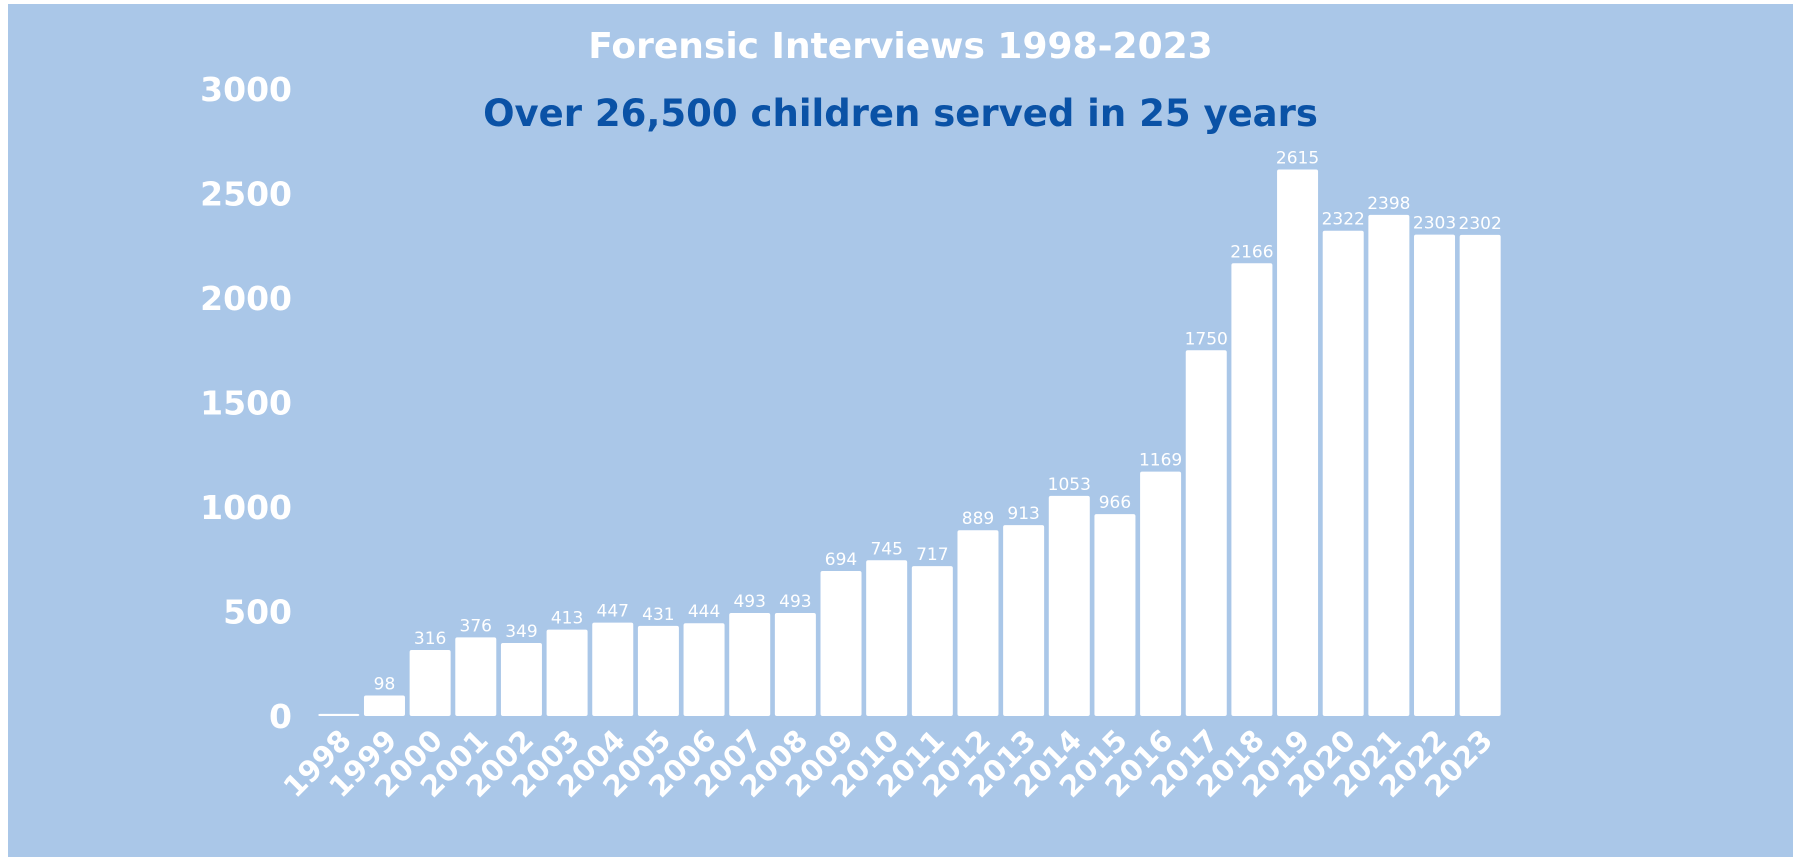  I want to click on data-label: 745, so click(886, 549).